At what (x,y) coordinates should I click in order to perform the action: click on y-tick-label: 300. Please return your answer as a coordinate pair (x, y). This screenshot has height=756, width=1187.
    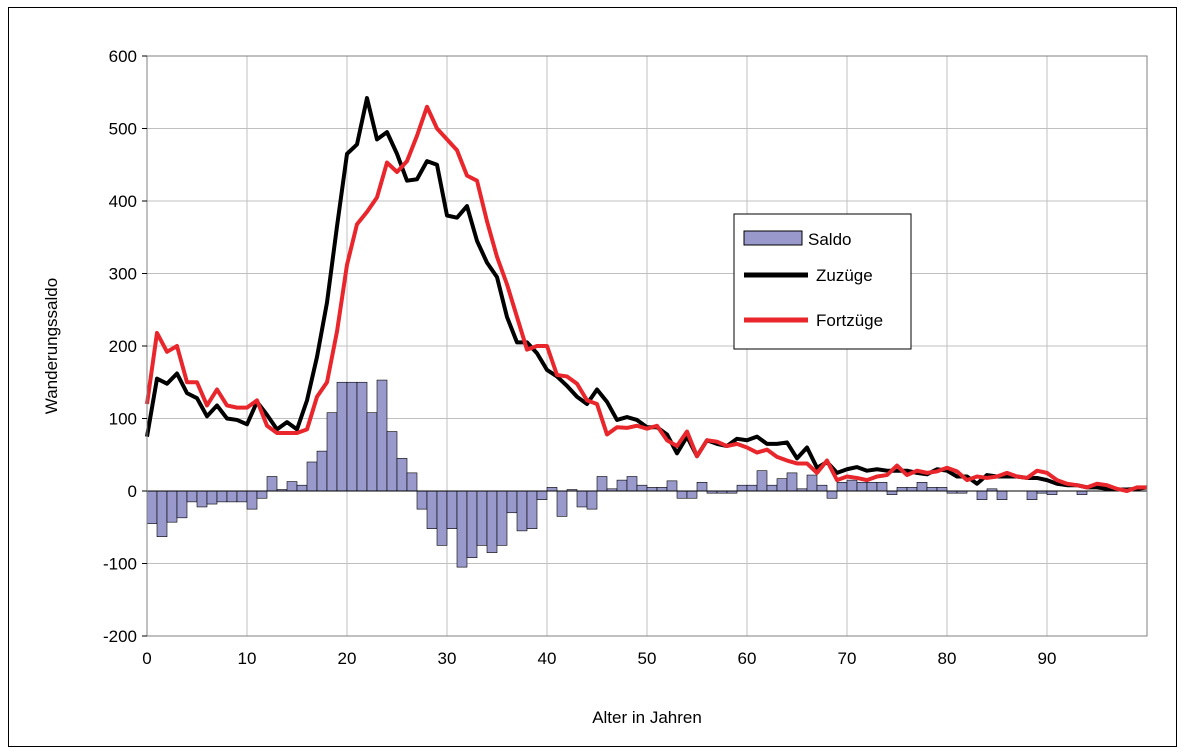
    Looking at the image, I should click on (123, 274).